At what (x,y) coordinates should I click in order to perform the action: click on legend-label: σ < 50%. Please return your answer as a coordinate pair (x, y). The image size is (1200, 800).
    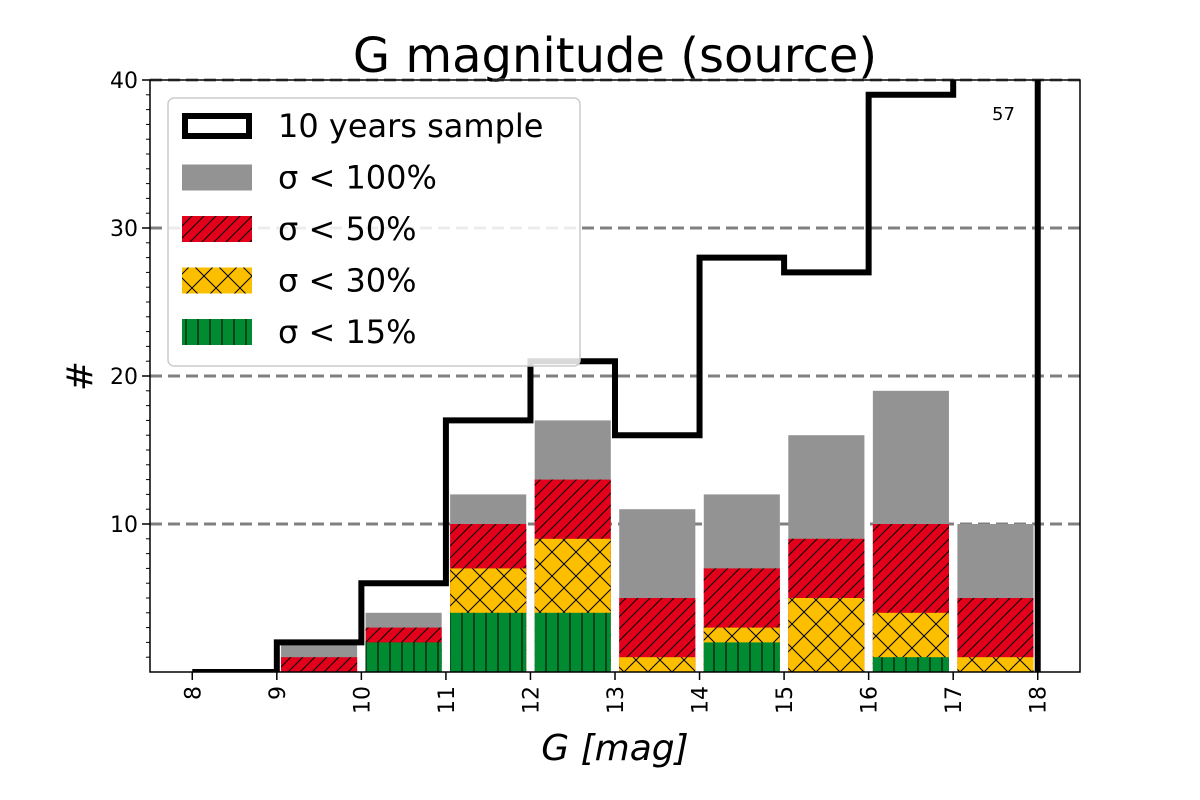
    Looking at the image, I should click on (347, 229).